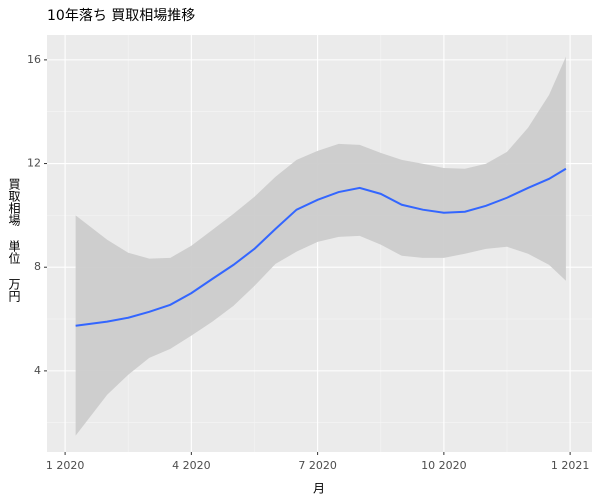 The width and height of the screenshot is (600, 500). I want to click on y-tick-label: 4, so click(37, 370).